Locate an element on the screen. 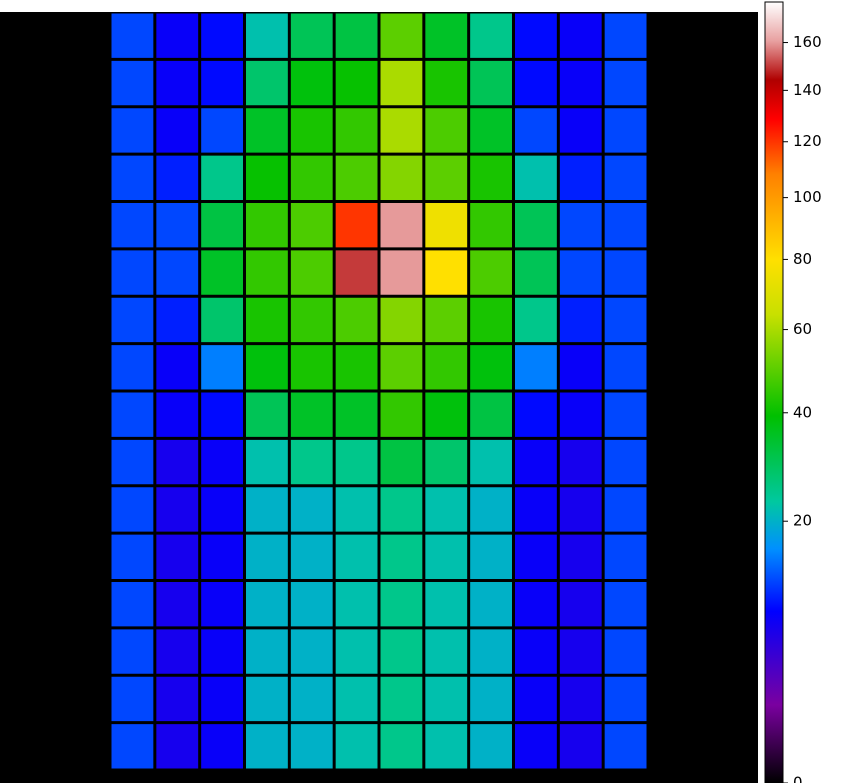 This screenshot has height=783, width=868. colorbar-tick-label: 160 is located at coordinates (807, 42).